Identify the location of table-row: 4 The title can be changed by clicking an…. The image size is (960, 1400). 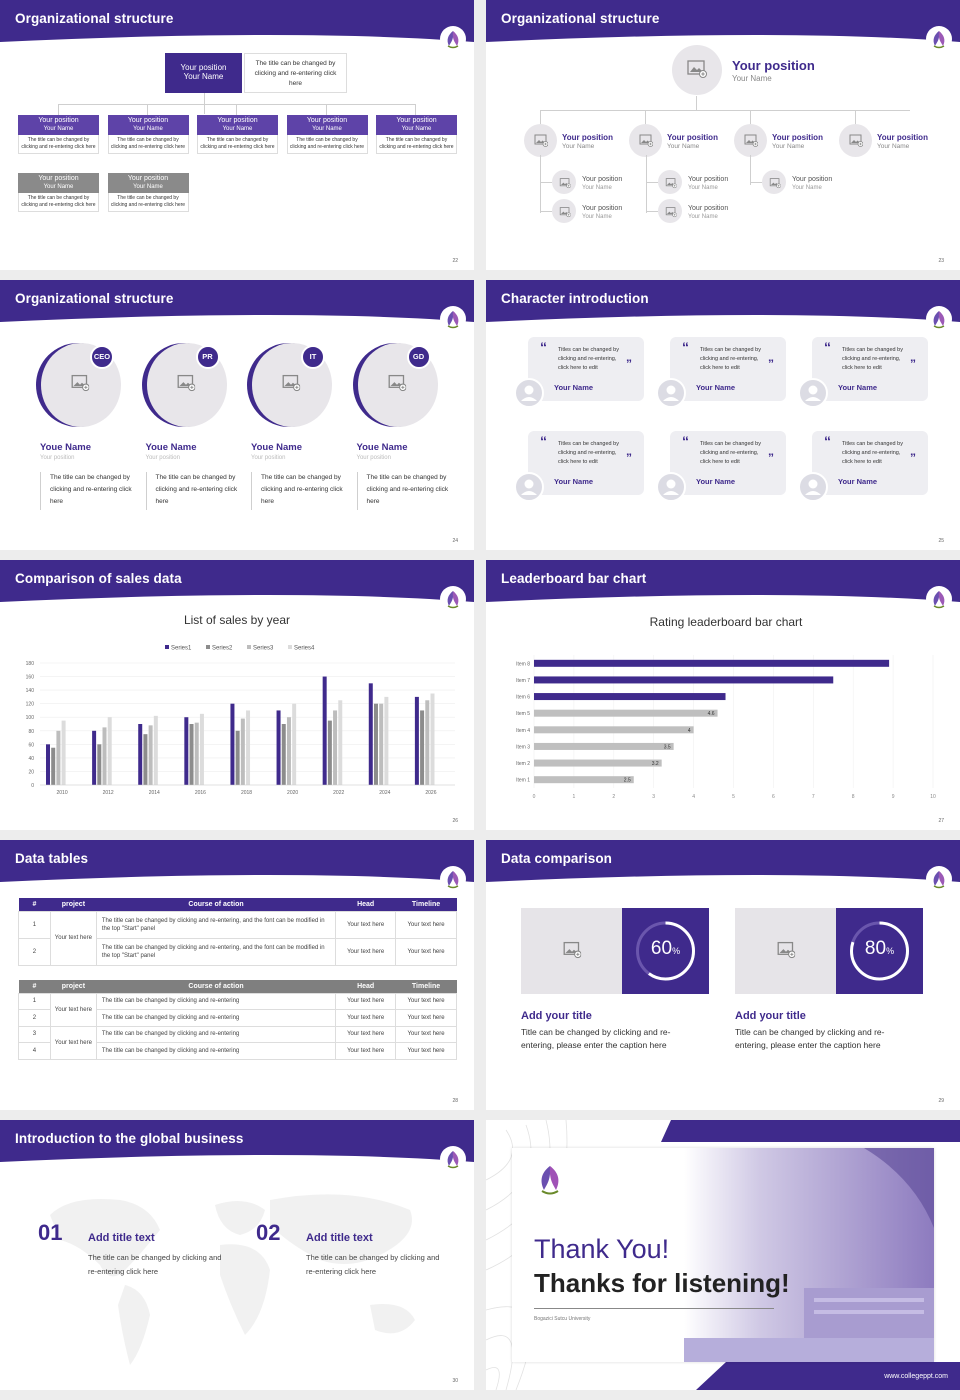
(237, 1051).